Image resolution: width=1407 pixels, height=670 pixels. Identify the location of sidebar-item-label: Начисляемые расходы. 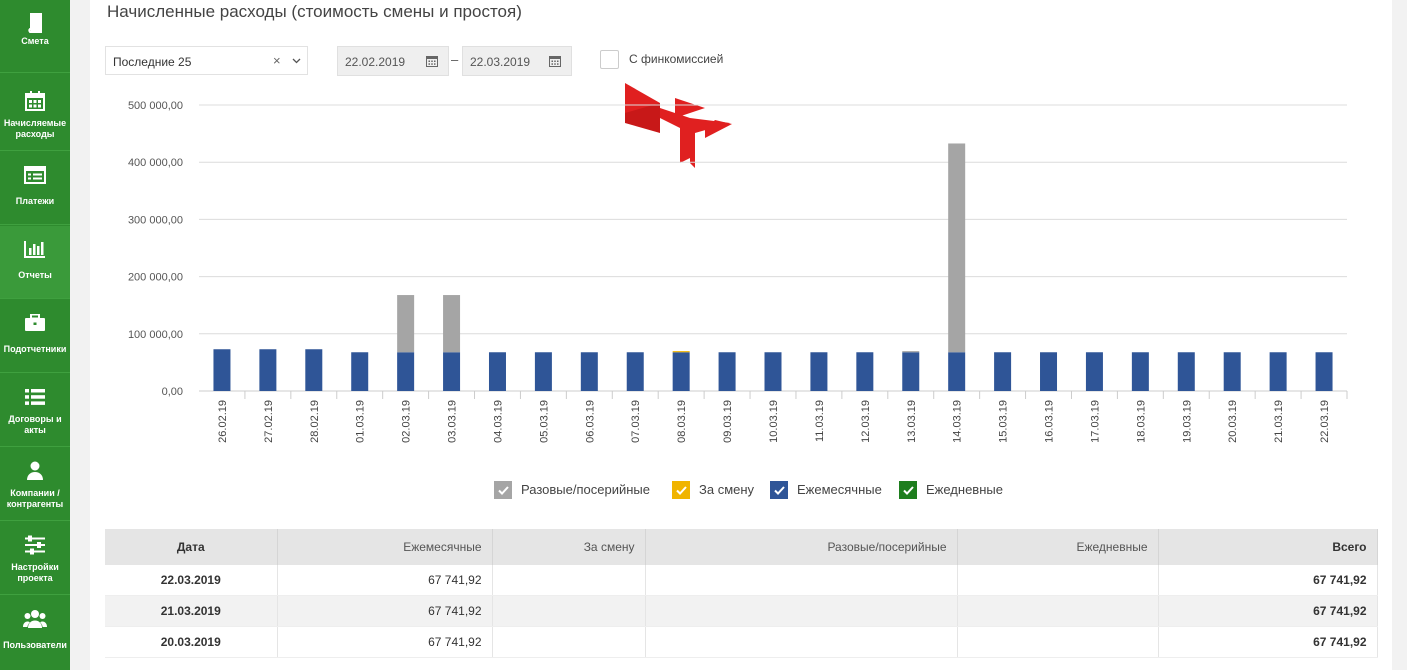
(35, 128).